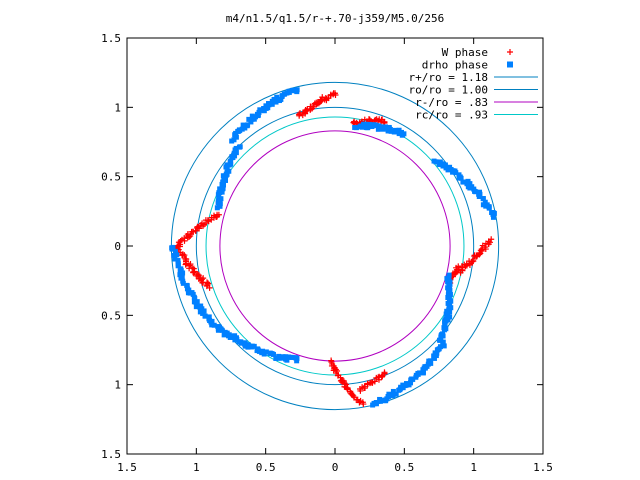 The image size is (640, 480). What do you see at coordinates (455, 65) in the screenshot?
I see `legend-label: drho phase` at bounding box center [455, 65].